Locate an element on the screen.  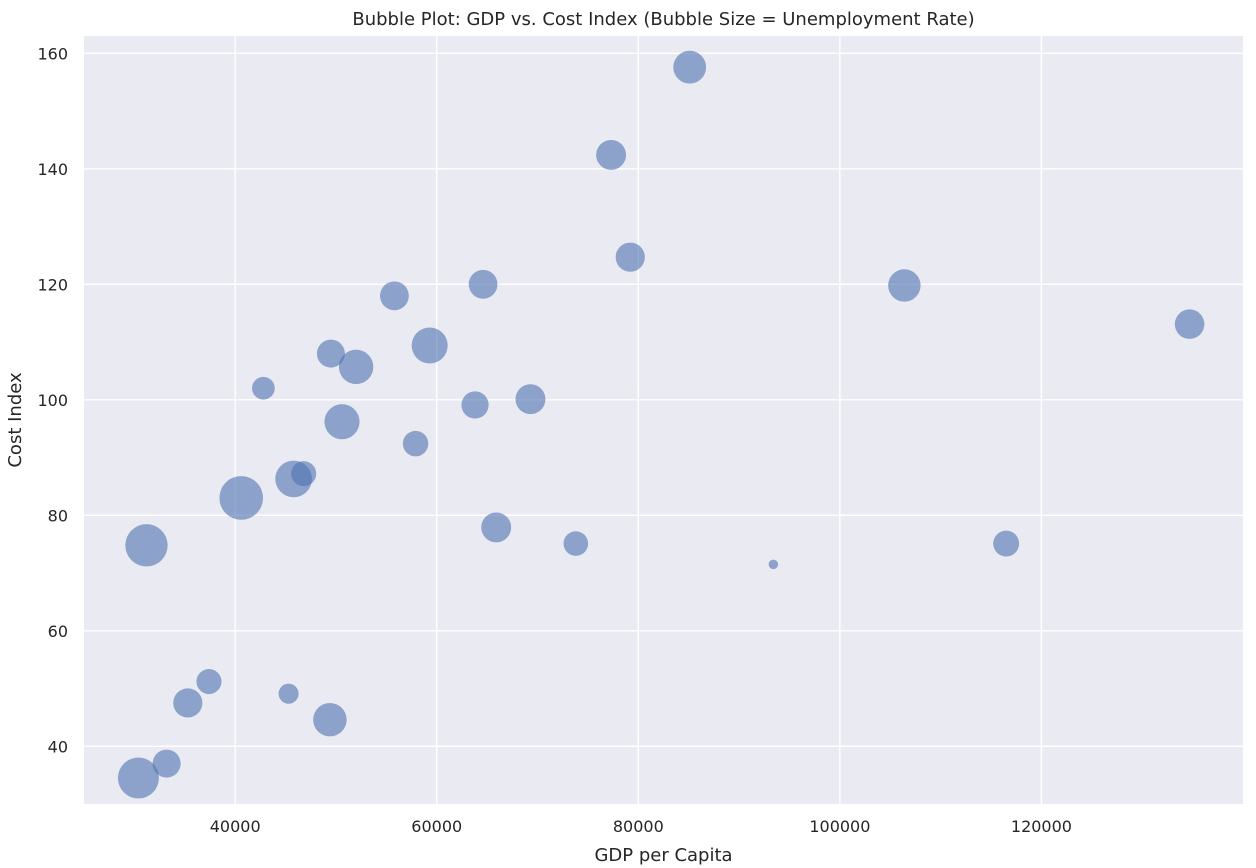
x-axis-label: GDP per Capita is located at coordinates (663, 855).